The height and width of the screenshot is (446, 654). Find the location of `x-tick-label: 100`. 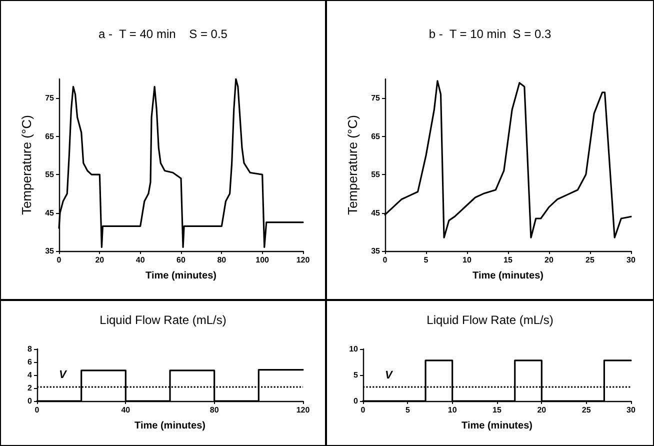

x-tick-label: 100 is located at coordinates (263, 260).